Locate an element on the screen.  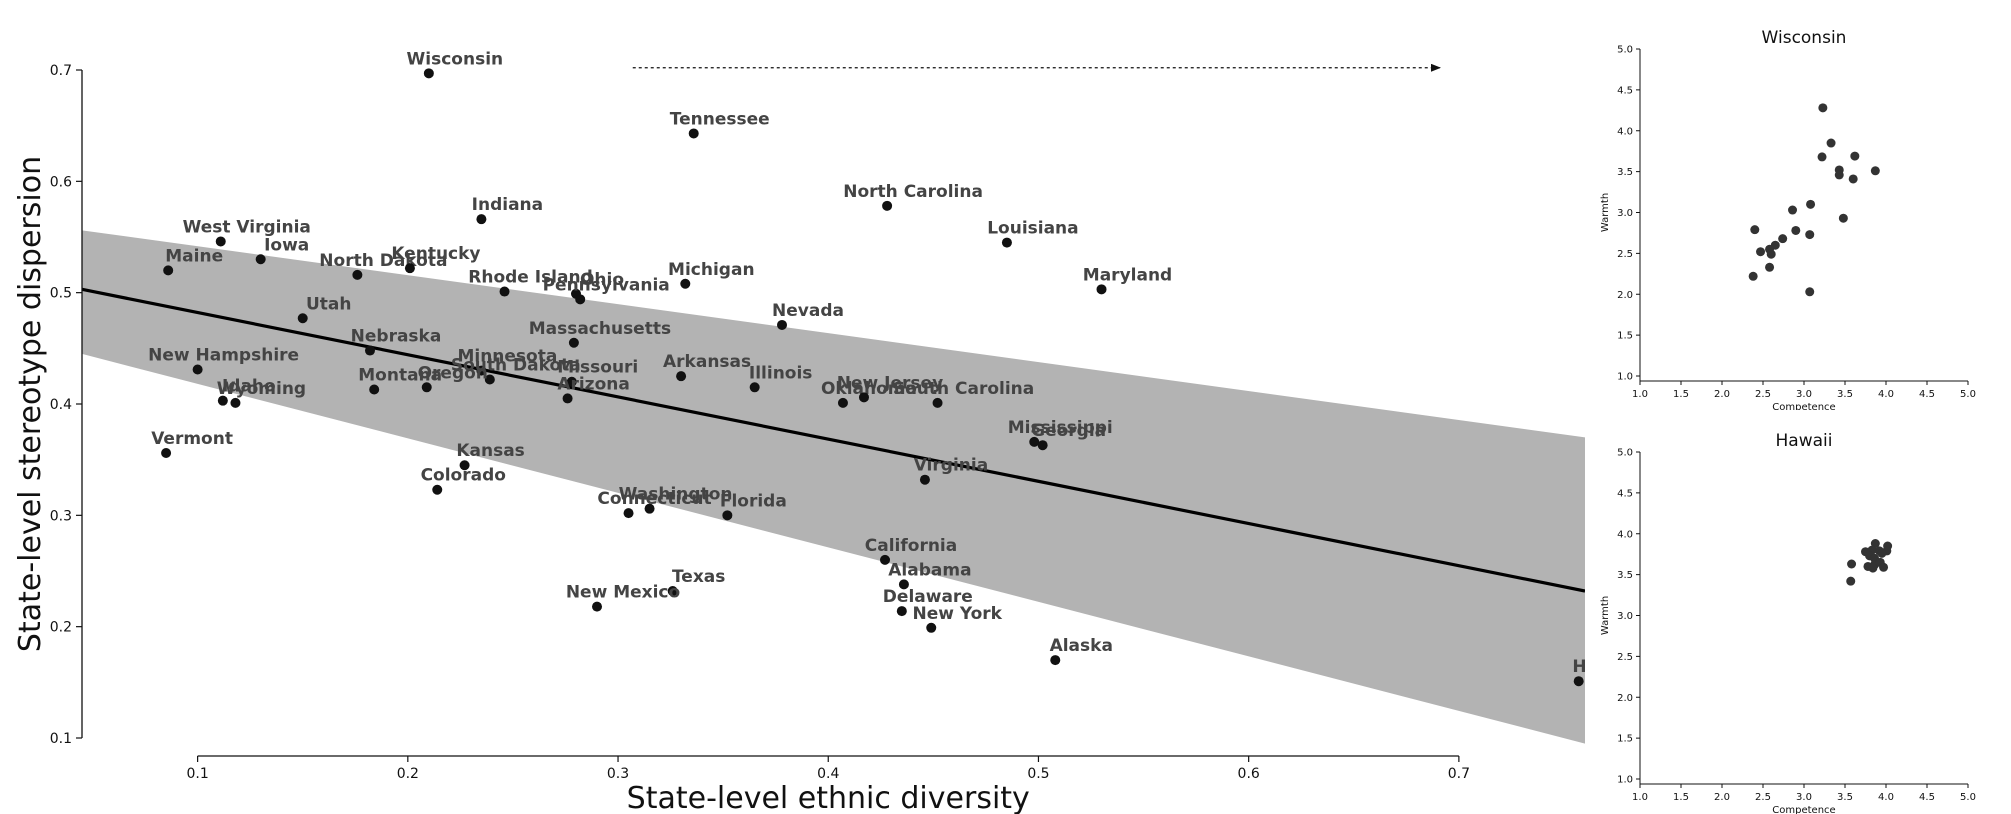
hawaii-inset-y-tick-label: 4.0 is located at coordinates (1625, 534).